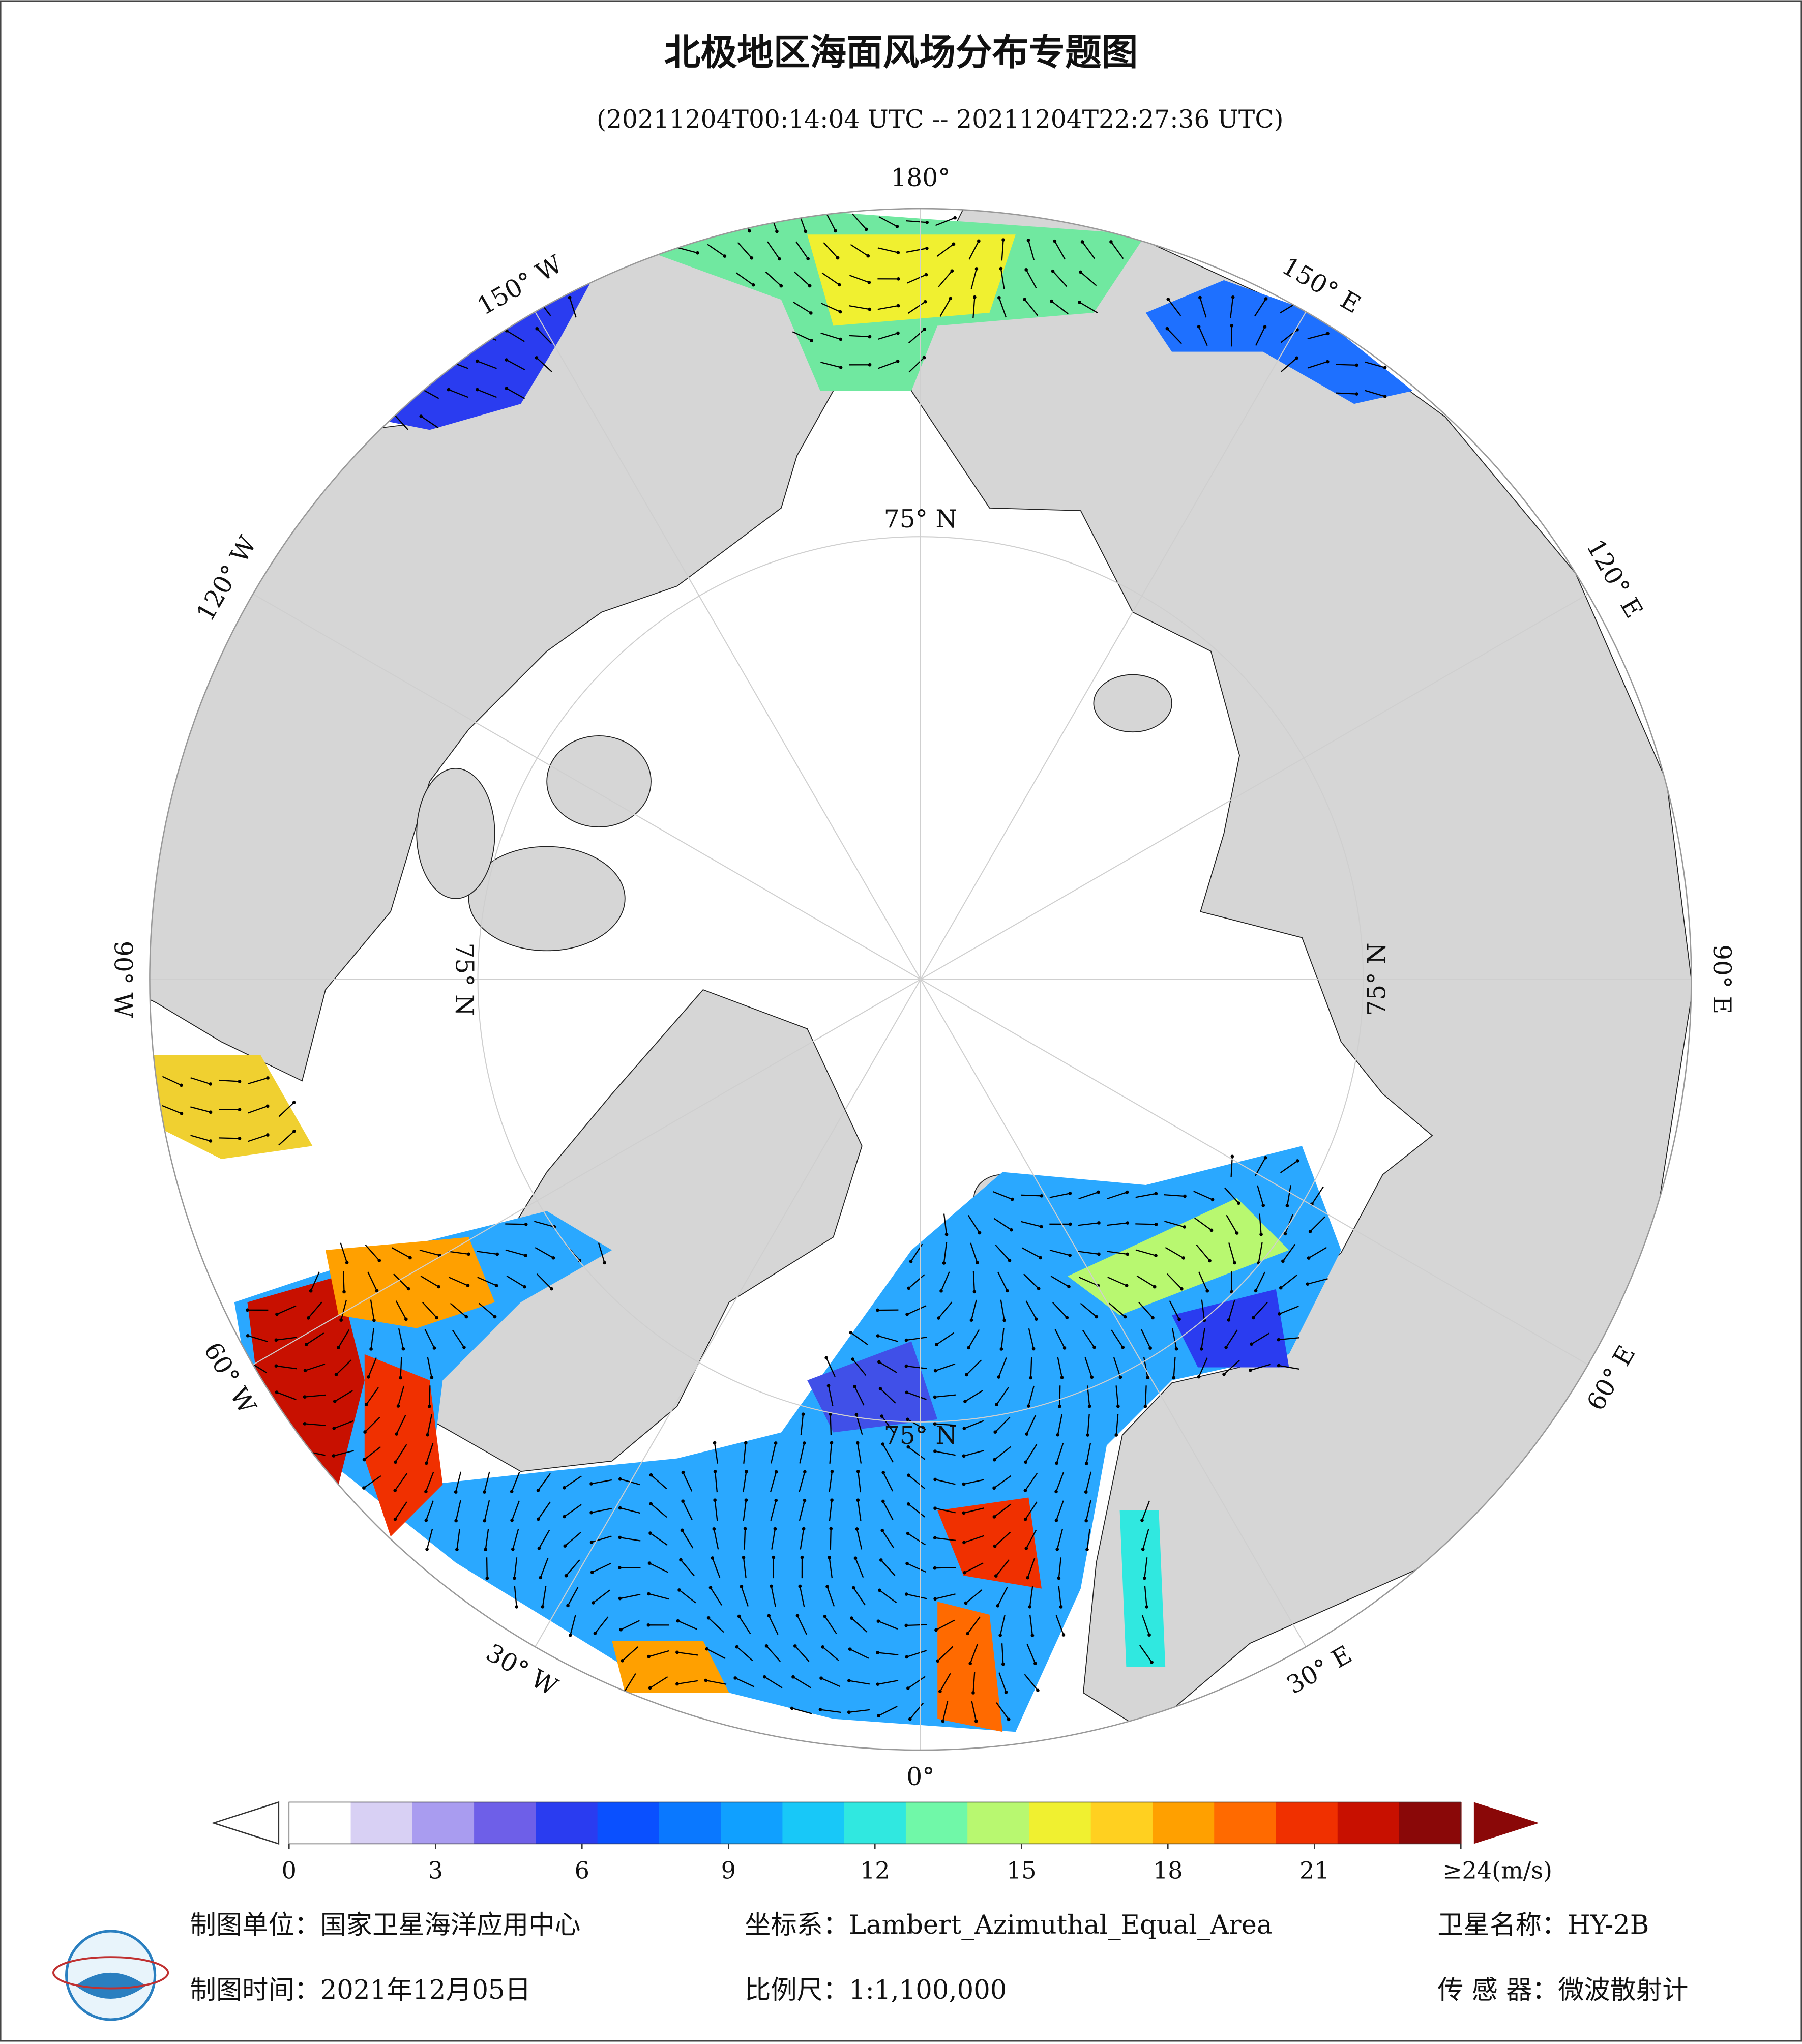  I want to click on footer-text: 制图时间：2021年12月05日, so click(361, 1990).